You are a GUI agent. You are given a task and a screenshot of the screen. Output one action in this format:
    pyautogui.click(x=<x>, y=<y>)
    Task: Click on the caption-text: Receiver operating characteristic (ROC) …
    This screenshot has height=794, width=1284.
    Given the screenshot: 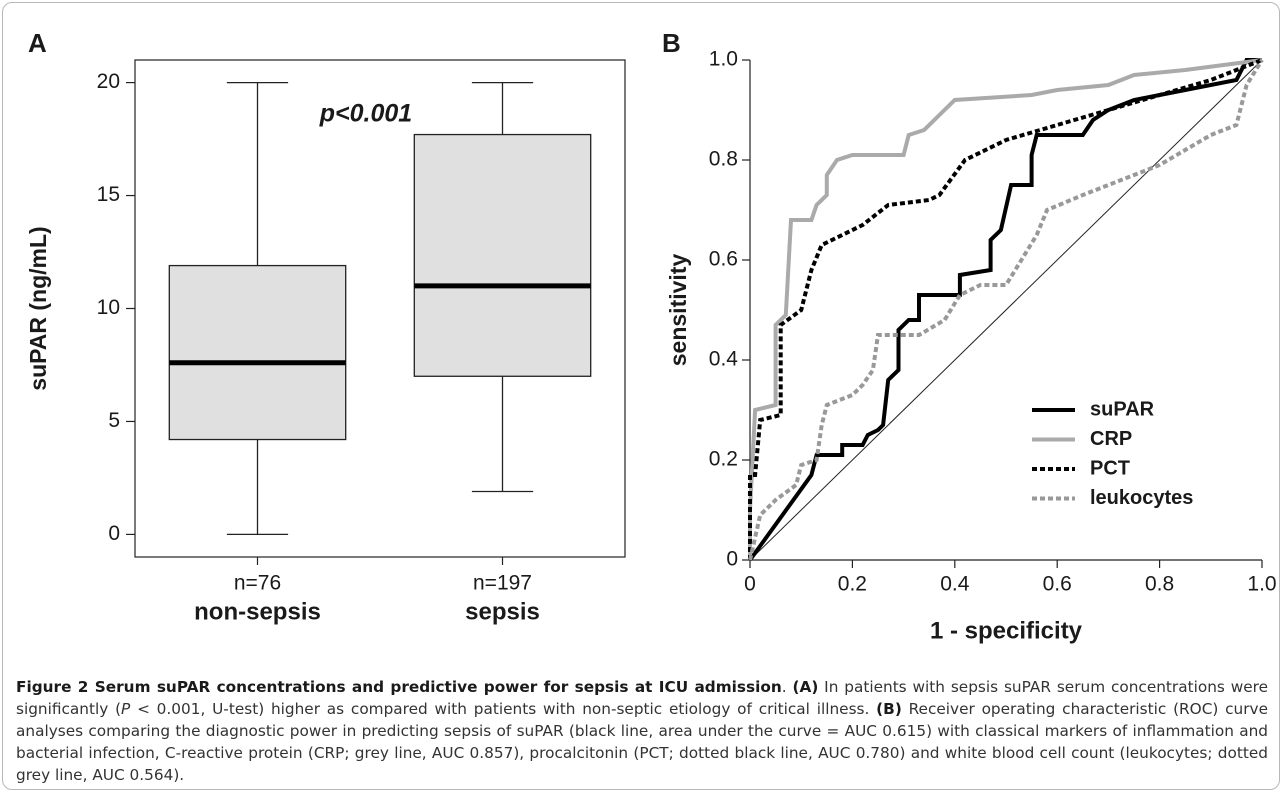 What is the action you would take?
    pyautogui.click(x=642, y=742)
    